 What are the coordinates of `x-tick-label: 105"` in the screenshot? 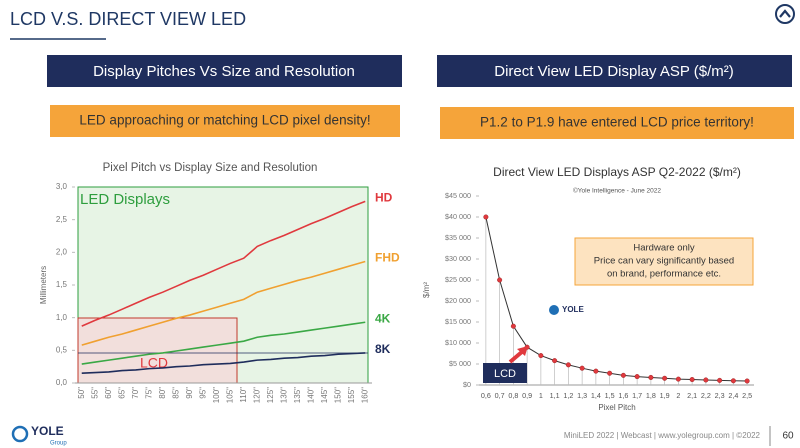 It's located at (229, 395).